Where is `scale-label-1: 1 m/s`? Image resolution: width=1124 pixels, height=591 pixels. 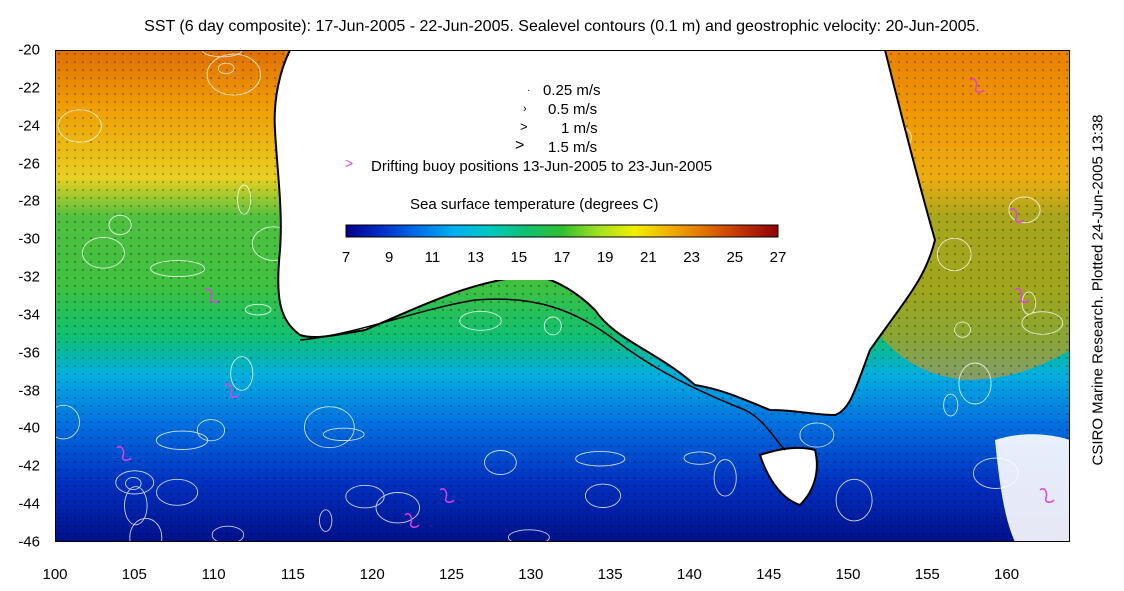 scale-label-1: 1 m/s is located at coordinates (579, 128).